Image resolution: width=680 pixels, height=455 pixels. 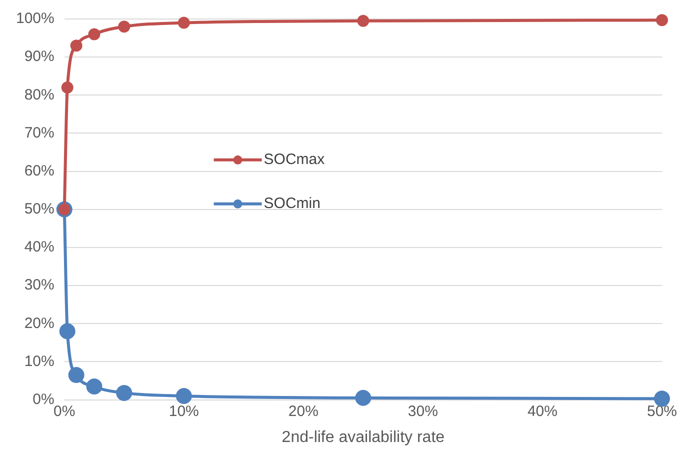 What do you see at coordinates (39, 171) in the screenshot?
I see `y-tick-label: 60%` at bounding box center [39, 171].